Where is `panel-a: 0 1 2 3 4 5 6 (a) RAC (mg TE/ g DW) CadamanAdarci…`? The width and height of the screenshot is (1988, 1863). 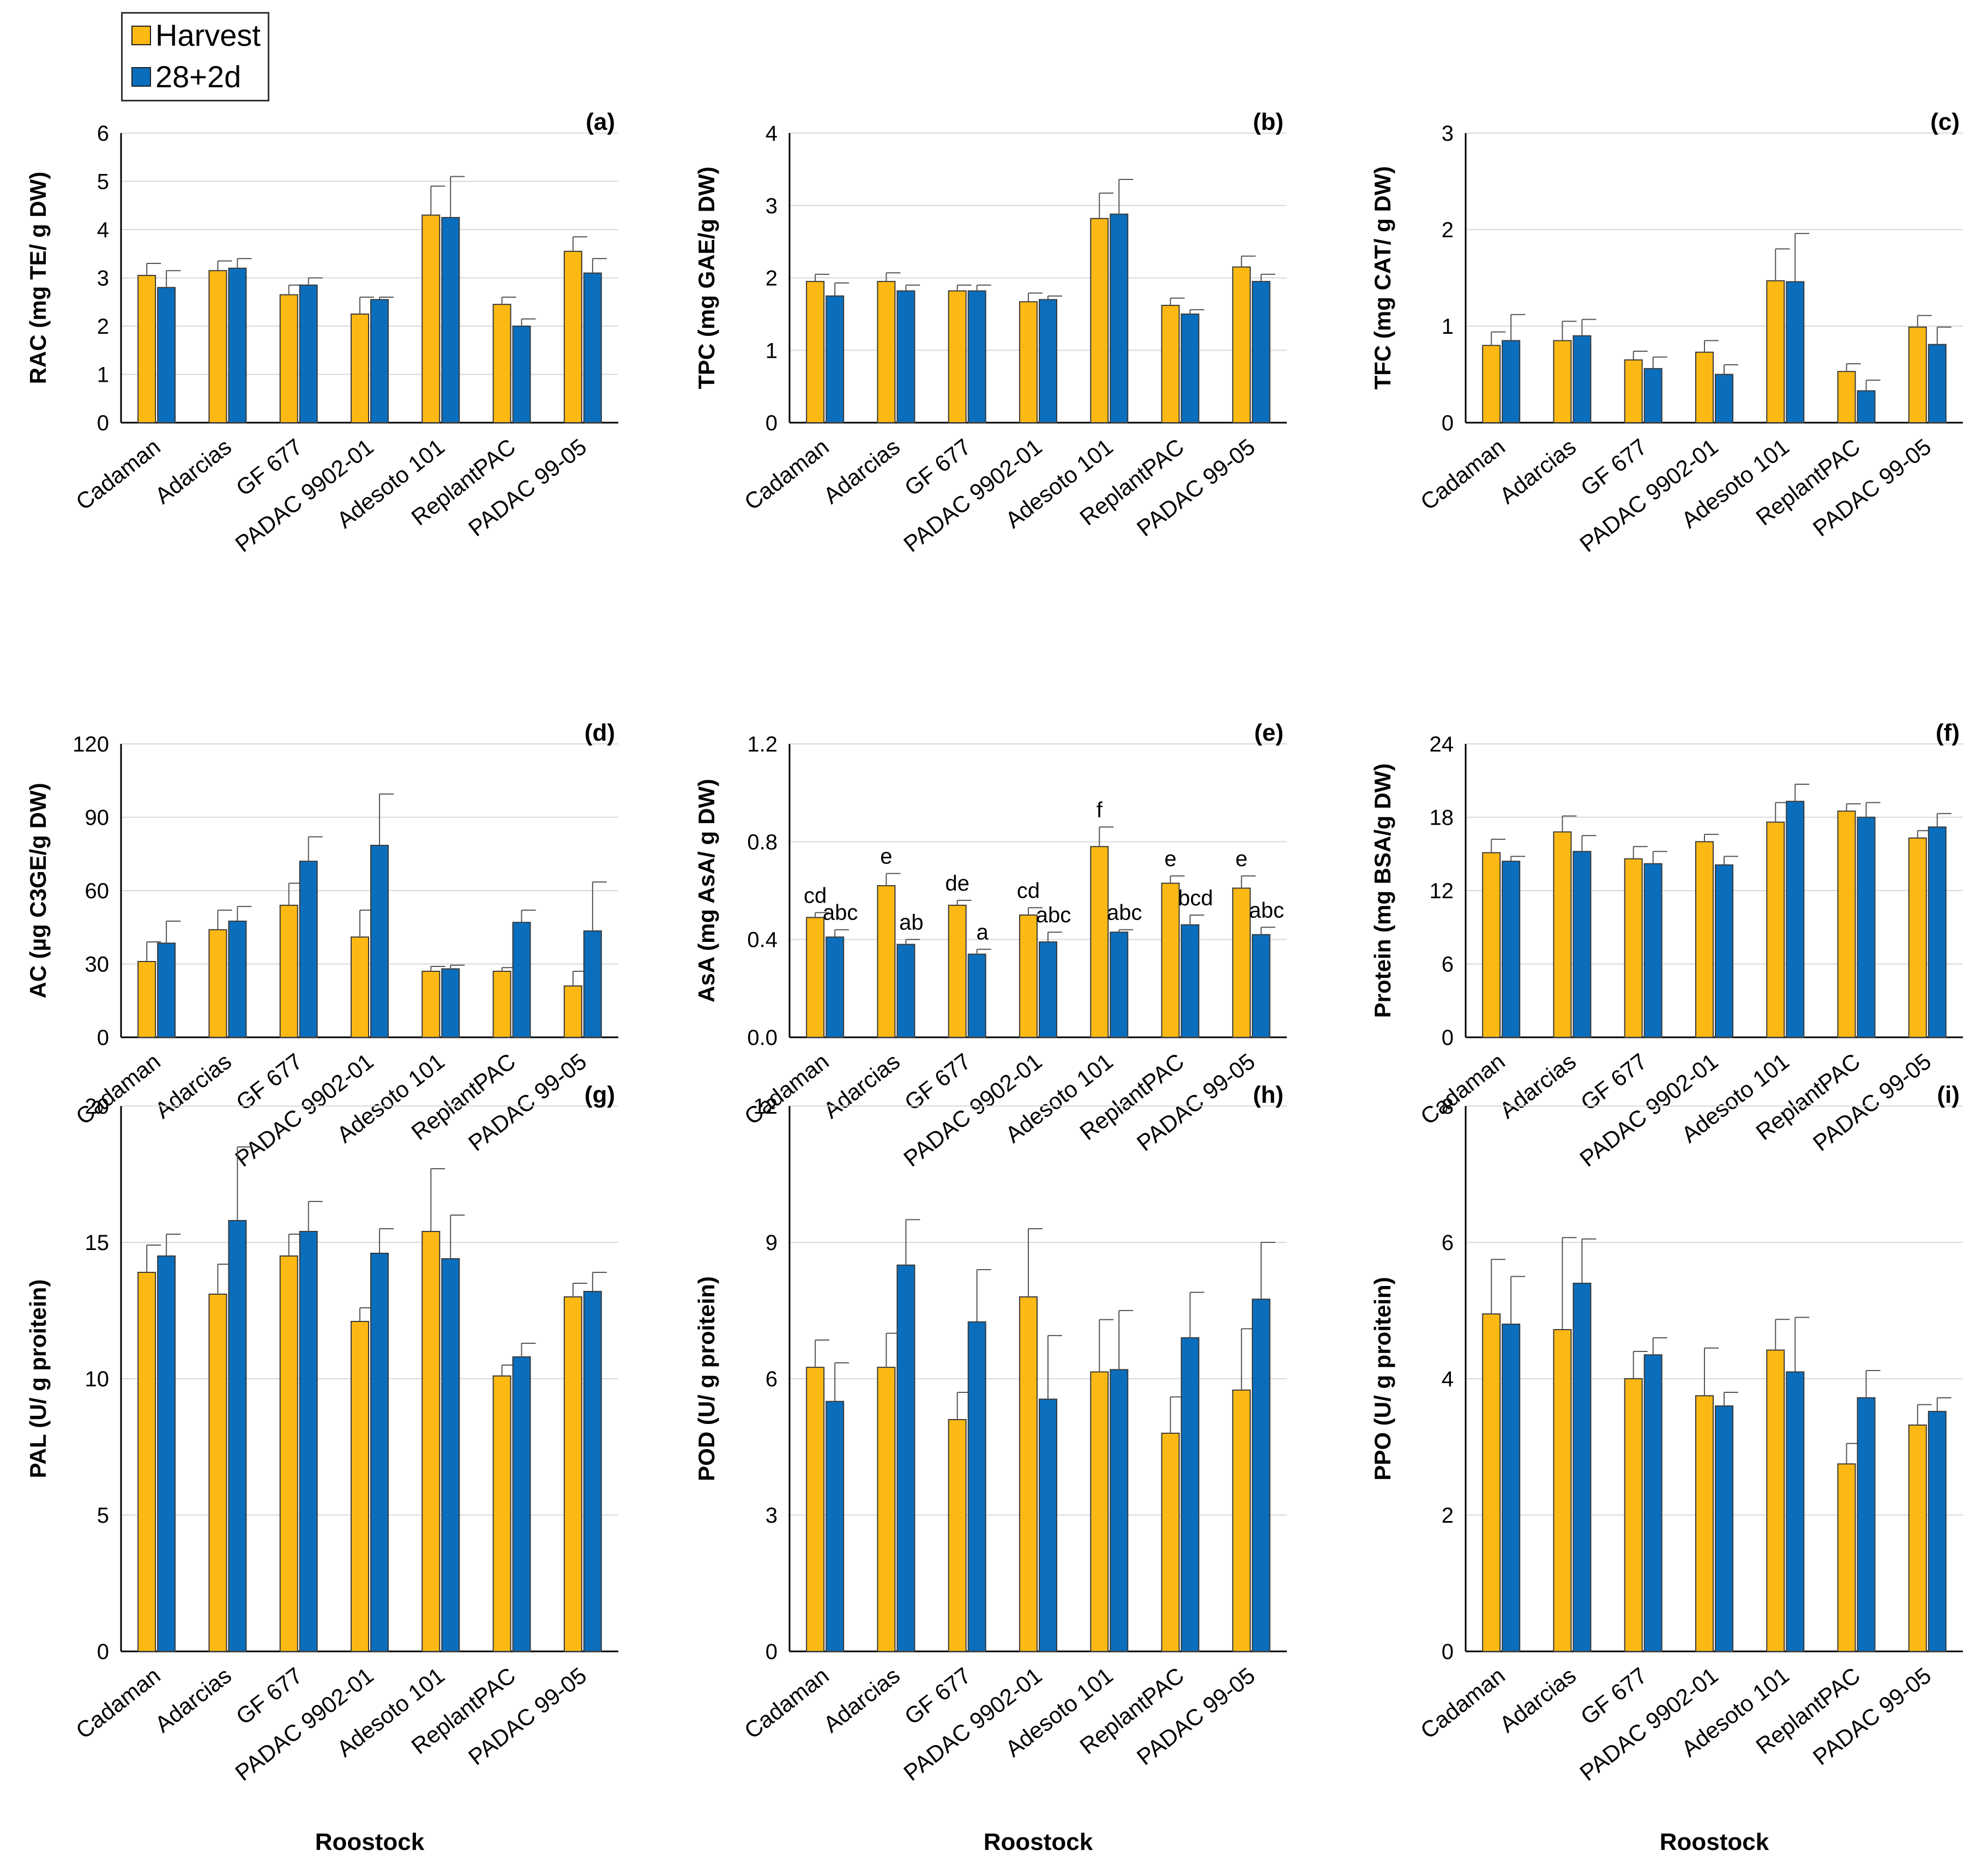 panel-a: 0 1 2 3 4 5 6 (a) RAC (mg TE/ g DW) CadamanAdarci… is located at coordinates (321, 333).